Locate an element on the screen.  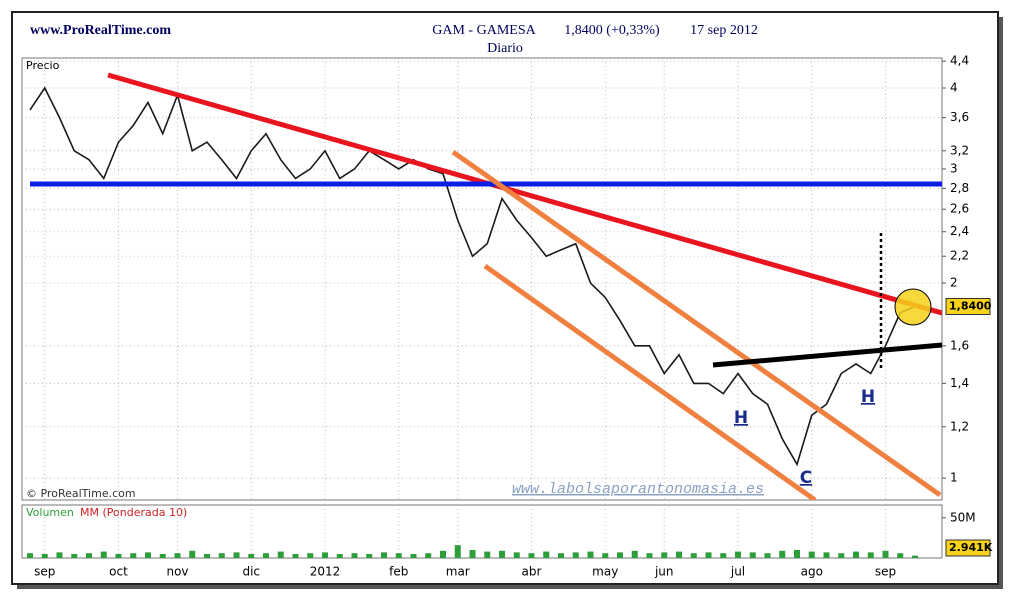
watermark: www.labolsaporantonomasia.es is located at coordinates (638, 489).